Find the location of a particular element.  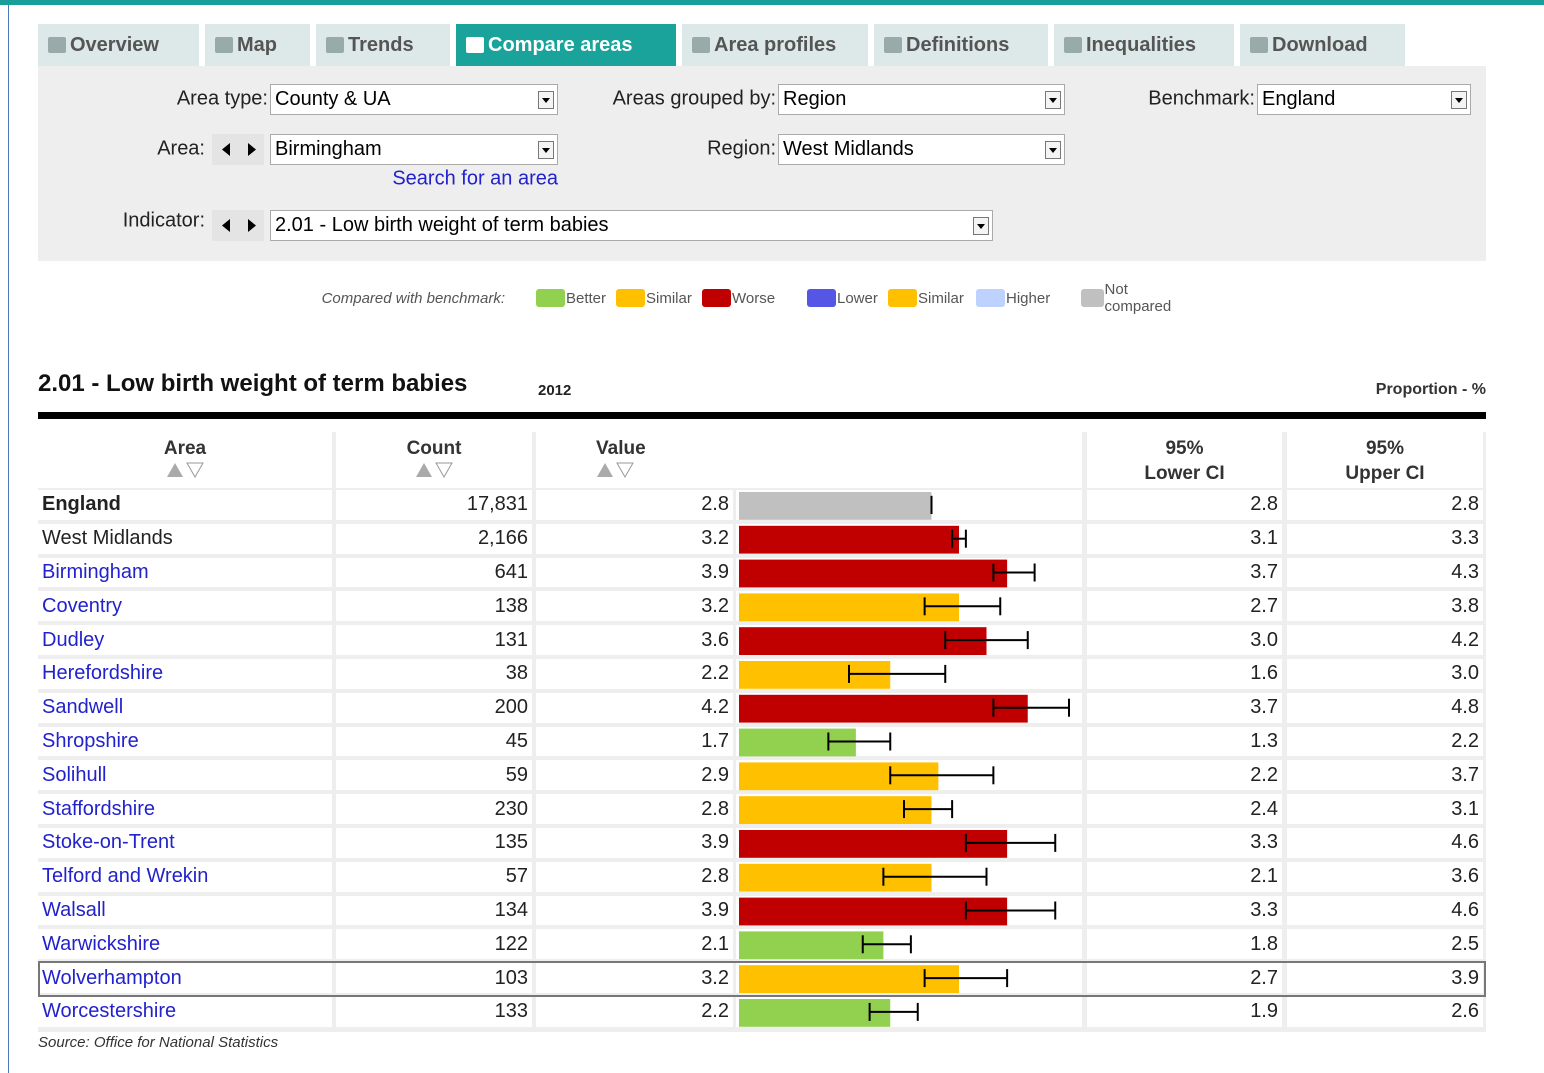

lower-ci-cell: 1.8 is located at coordinates (1184, 944).